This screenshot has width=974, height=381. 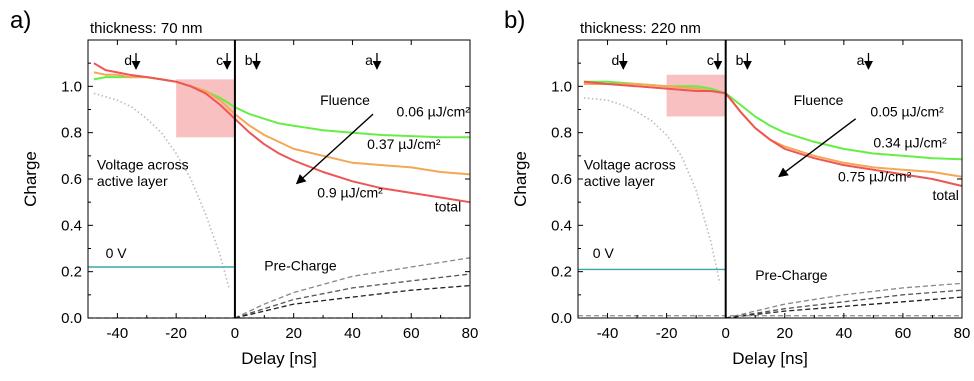 What do you see at coordinates (20, 20) in the screenshot?
I see `panel-label: a)` at bounding box center [20, 20].